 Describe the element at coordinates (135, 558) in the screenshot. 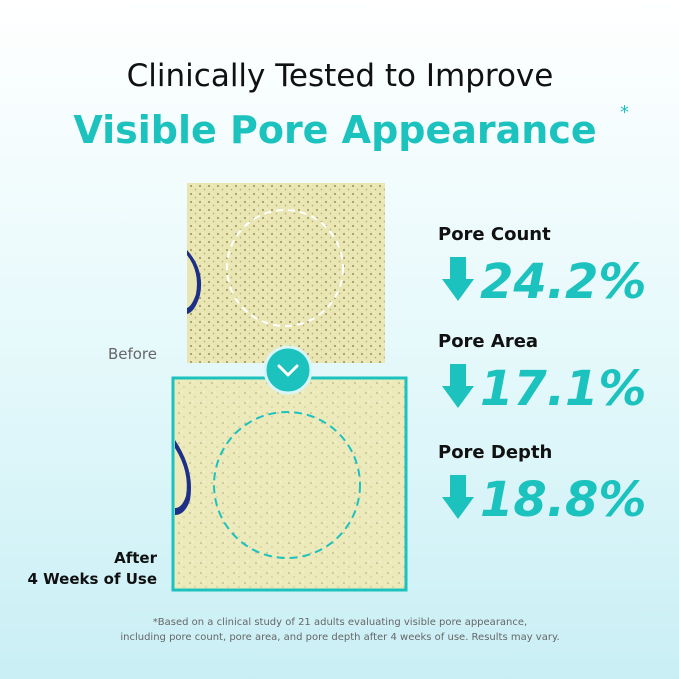

I see `after-label: After` at that location.